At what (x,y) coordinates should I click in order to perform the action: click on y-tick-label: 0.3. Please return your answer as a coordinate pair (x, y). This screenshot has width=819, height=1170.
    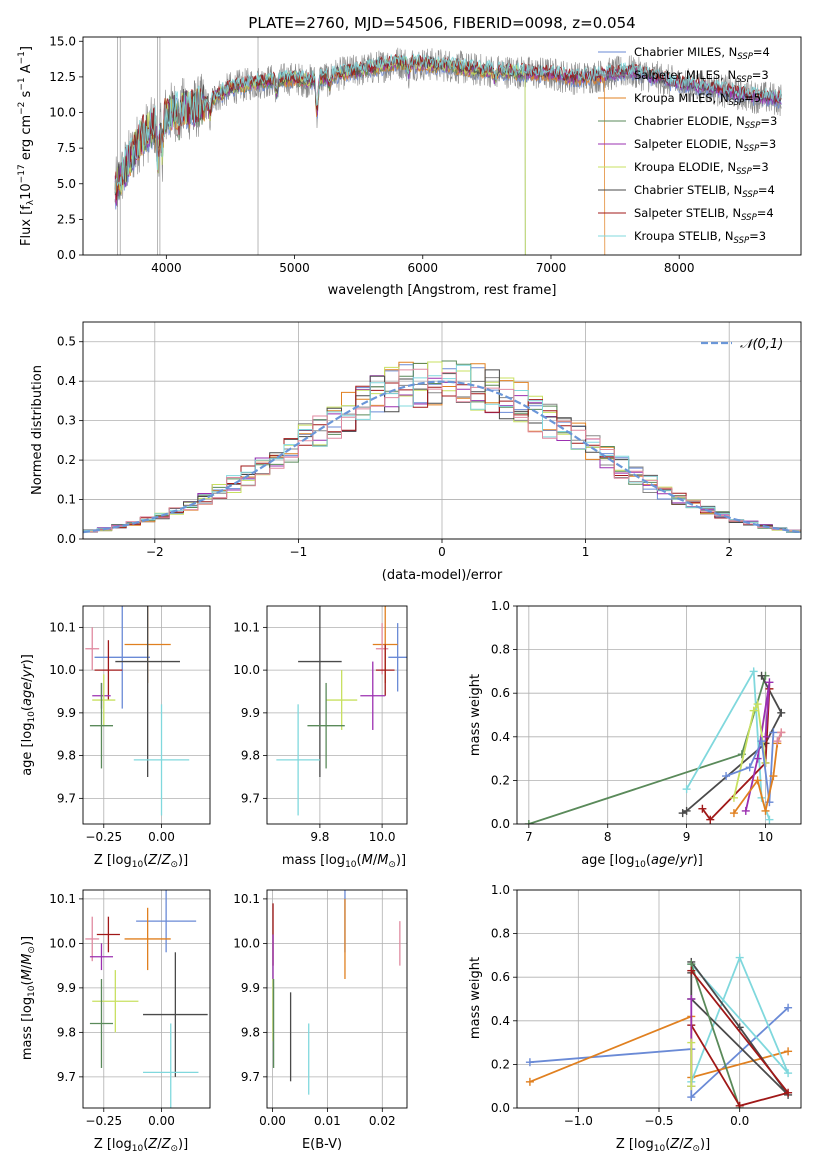
    Looking at the image, I should click on (66, 421).